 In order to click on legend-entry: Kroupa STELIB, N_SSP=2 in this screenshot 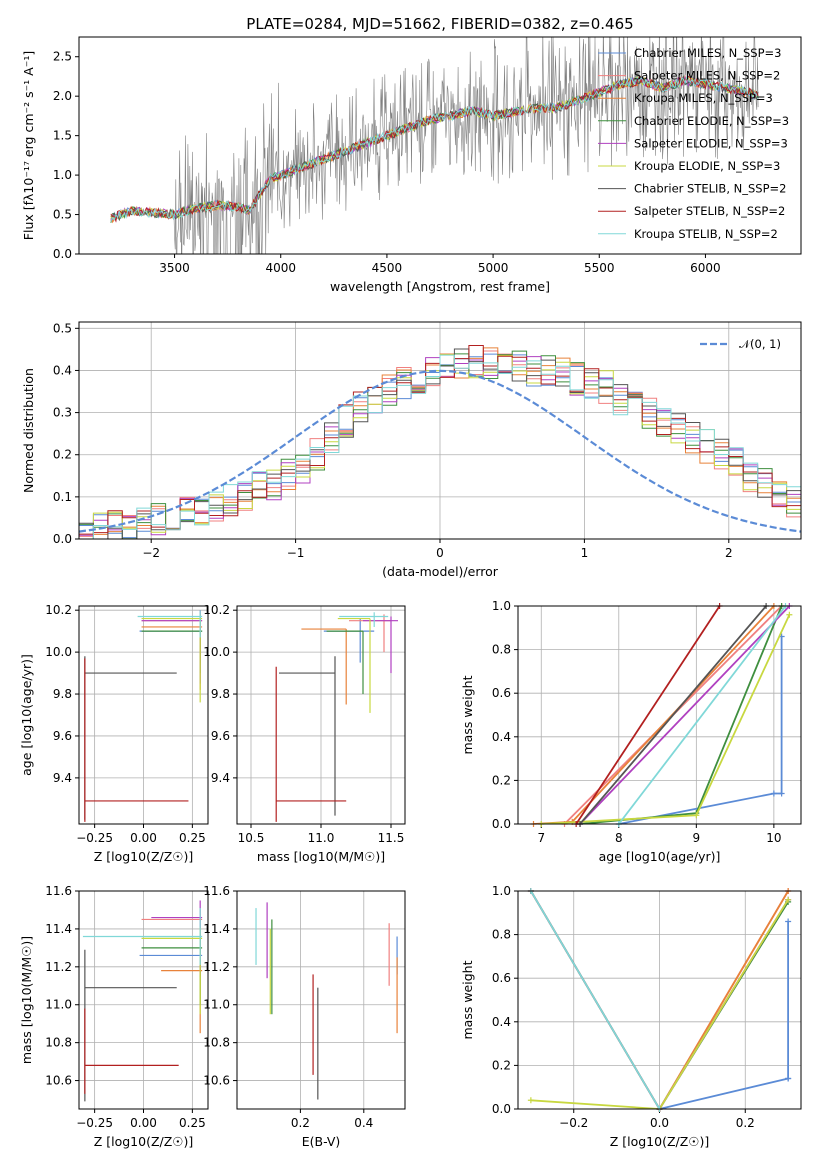, I will do `click(706, 234)`.